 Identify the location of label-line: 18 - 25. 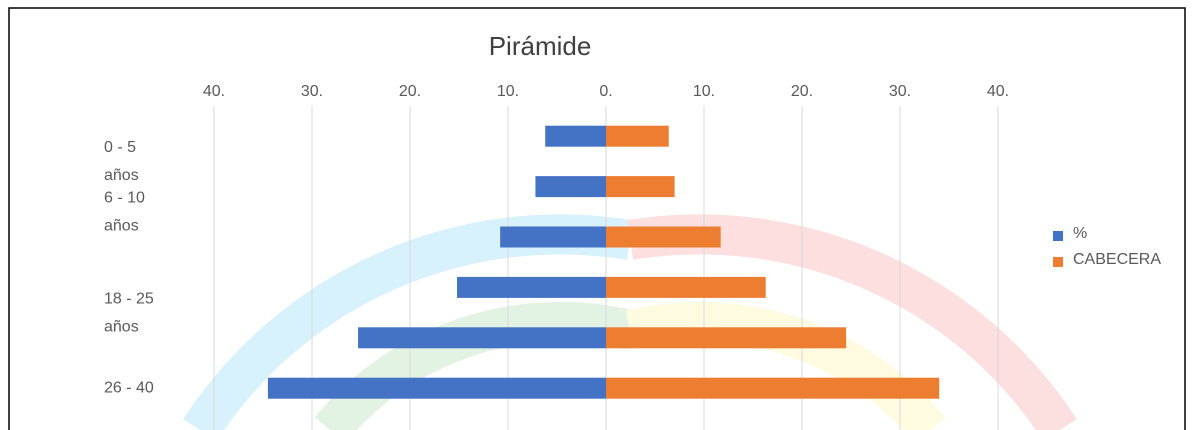
(129, 299).